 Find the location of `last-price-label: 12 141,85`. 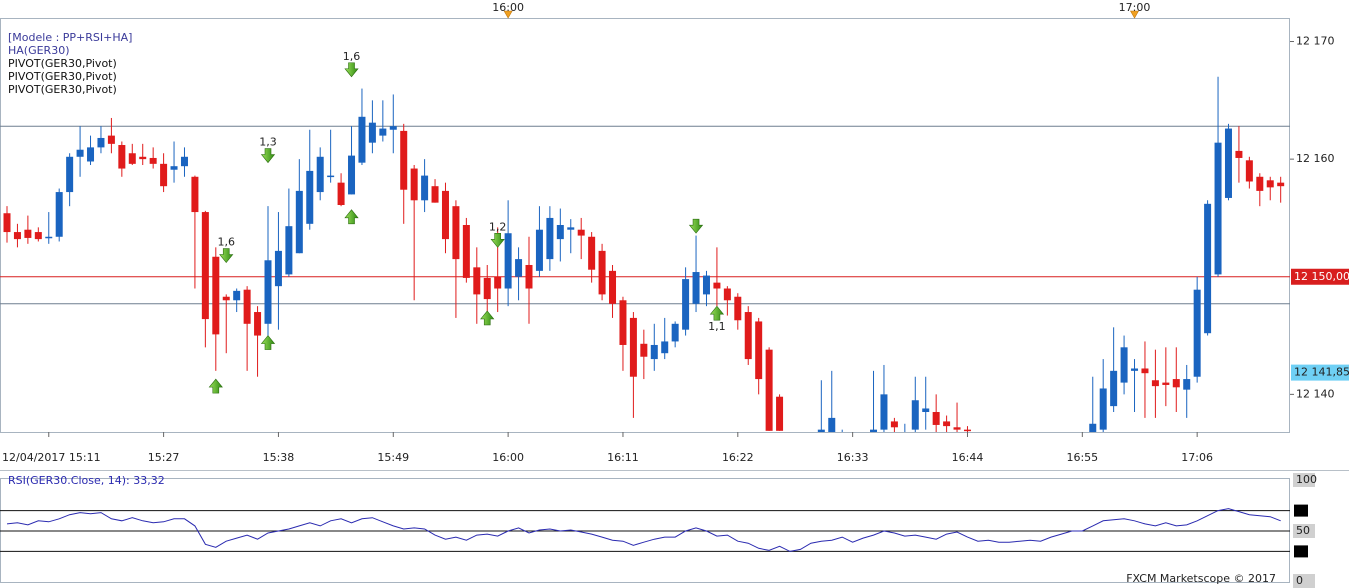

last-price-label: 12 141,85 is located at coordinates (1321, 372).